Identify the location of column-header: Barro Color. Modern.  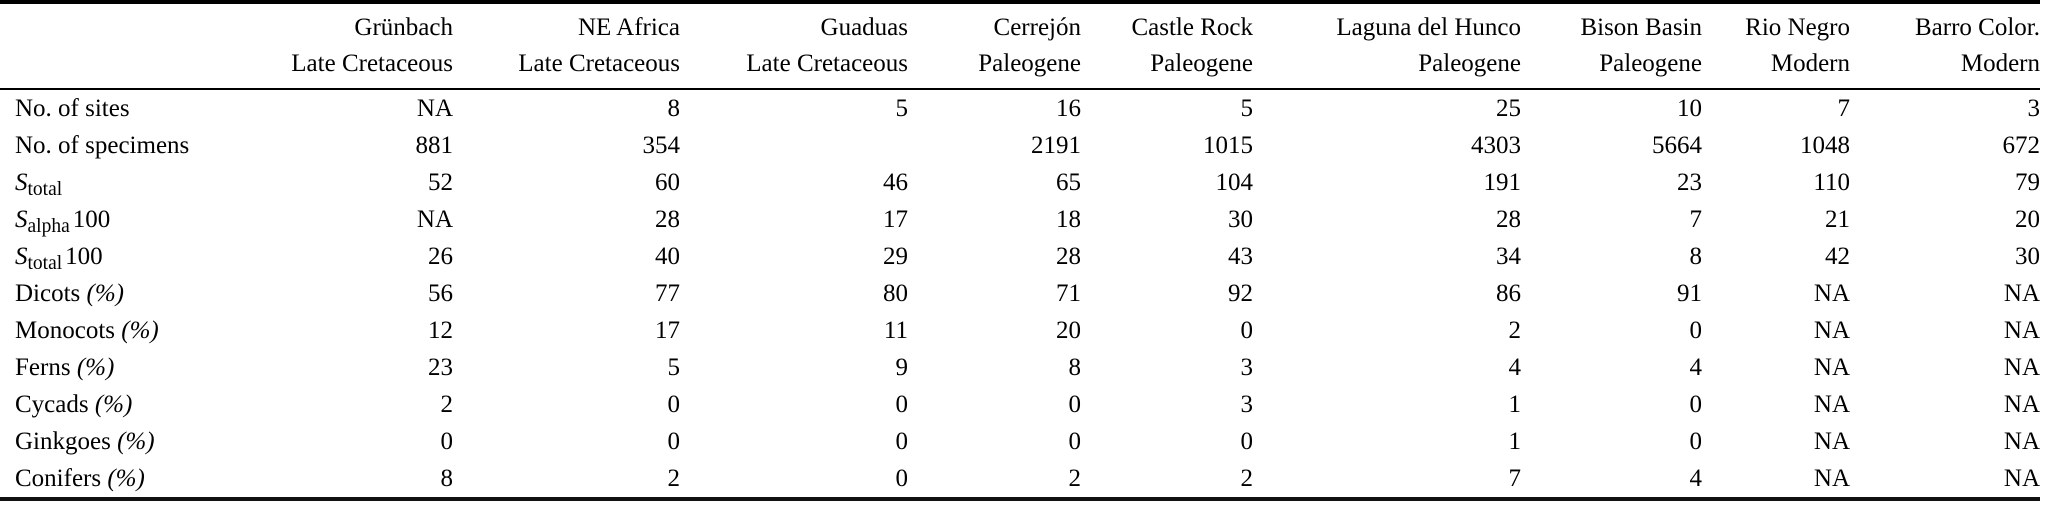
(1945, 46).